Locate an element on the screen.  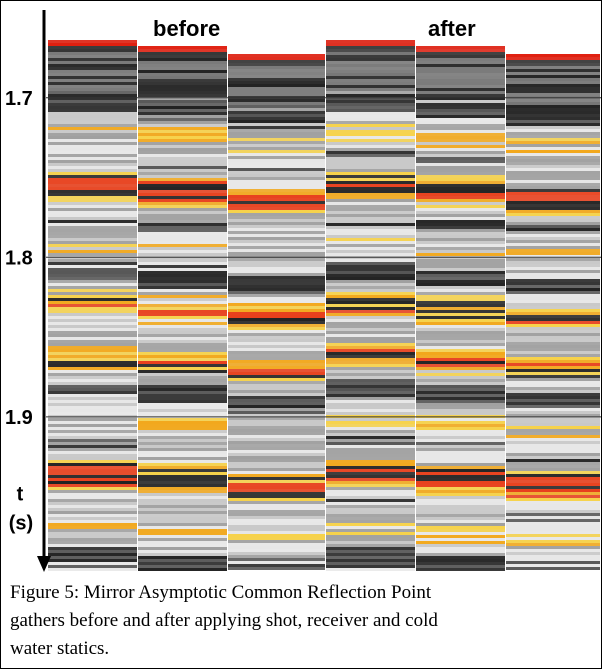
arrow-head is located at coordinates (44, 564).